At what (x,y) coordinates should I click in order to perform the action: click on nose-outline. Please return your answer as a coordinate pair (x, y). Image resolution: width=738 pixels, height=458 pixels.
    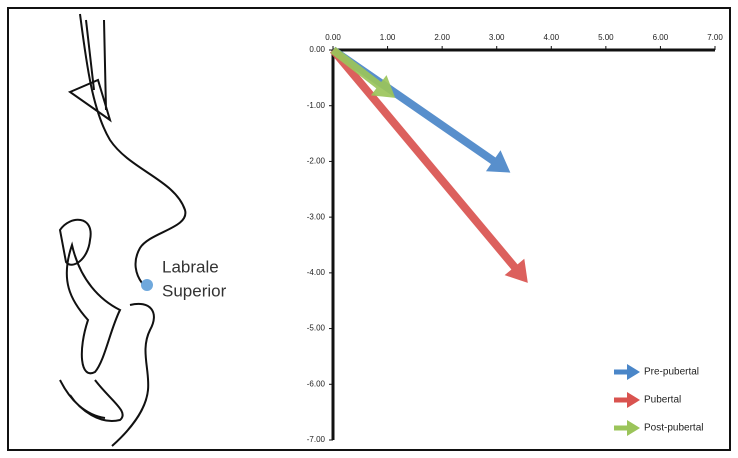
    Looking at the image, I should click on (133, 148).